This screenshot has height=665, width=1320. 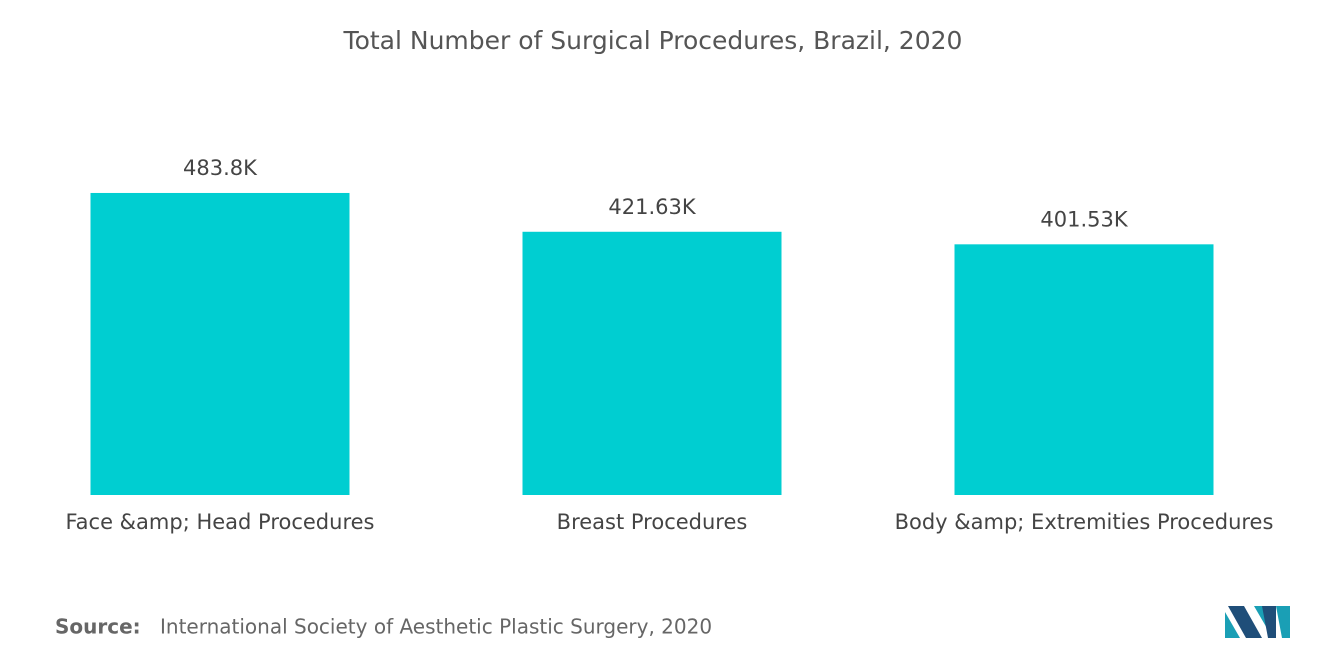 I want to click on x-tick-label: Body &amp; Extremities Procedures, so click(x=1084, y=522).